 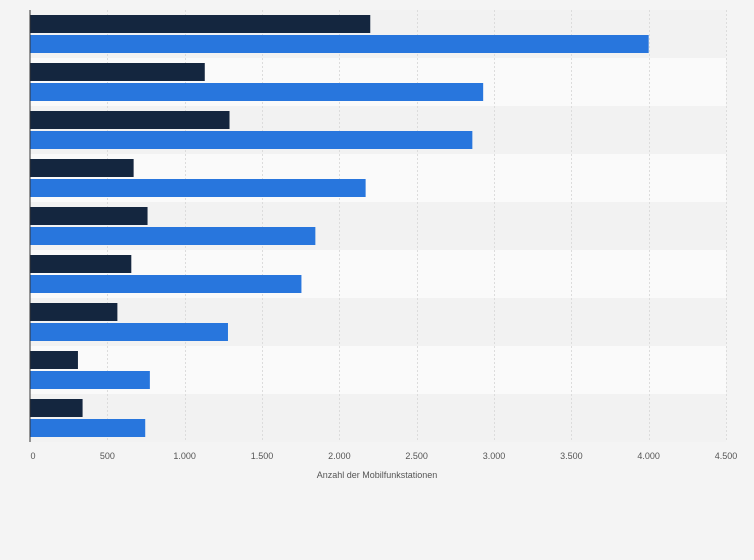 I want to click on x-tick-label: 2.500, so click(x=416, y=456).